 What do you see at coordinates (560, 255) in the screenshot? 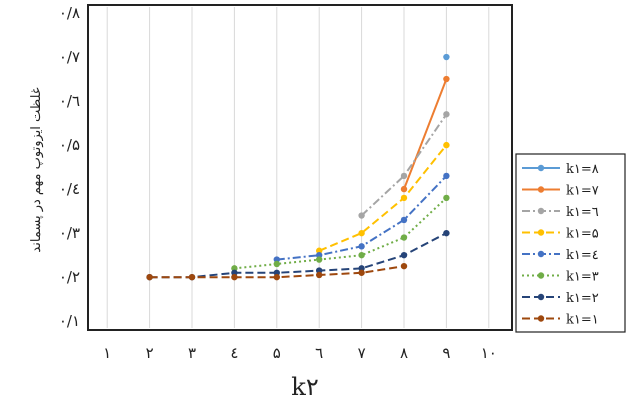
I see `legend-item: k۱=٤` at bounding box center [560, 255].